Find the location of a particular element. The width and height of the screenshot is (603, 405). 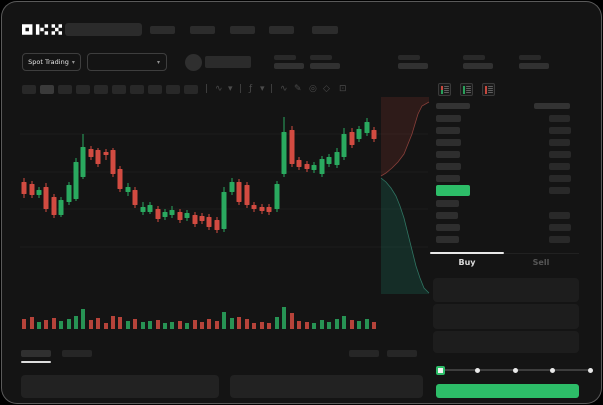

coin-icon is located at coordinates (193, 62).